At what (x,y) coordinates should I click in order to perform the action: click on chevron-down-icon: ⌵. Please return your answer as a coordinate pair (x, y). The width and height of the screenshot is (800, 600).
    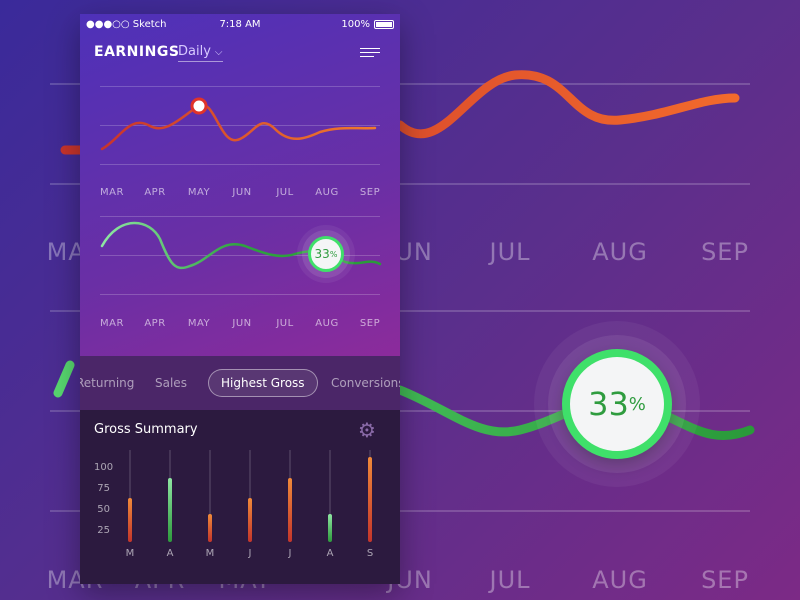
    Looking at the image, I should click on (218, 52).